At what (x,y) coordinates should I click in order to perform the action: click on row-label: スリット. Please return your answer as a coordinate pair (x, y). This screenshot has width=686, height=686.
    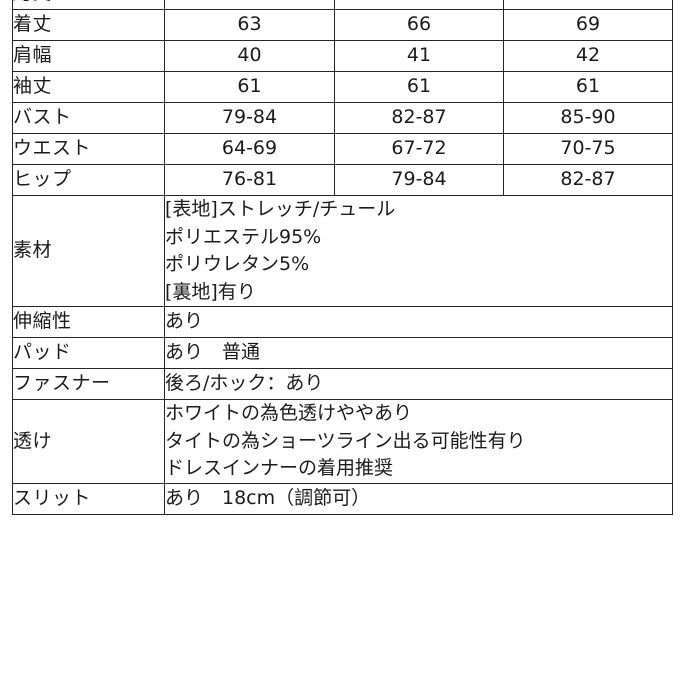
    Looking at the image, I should click on (88, 498).